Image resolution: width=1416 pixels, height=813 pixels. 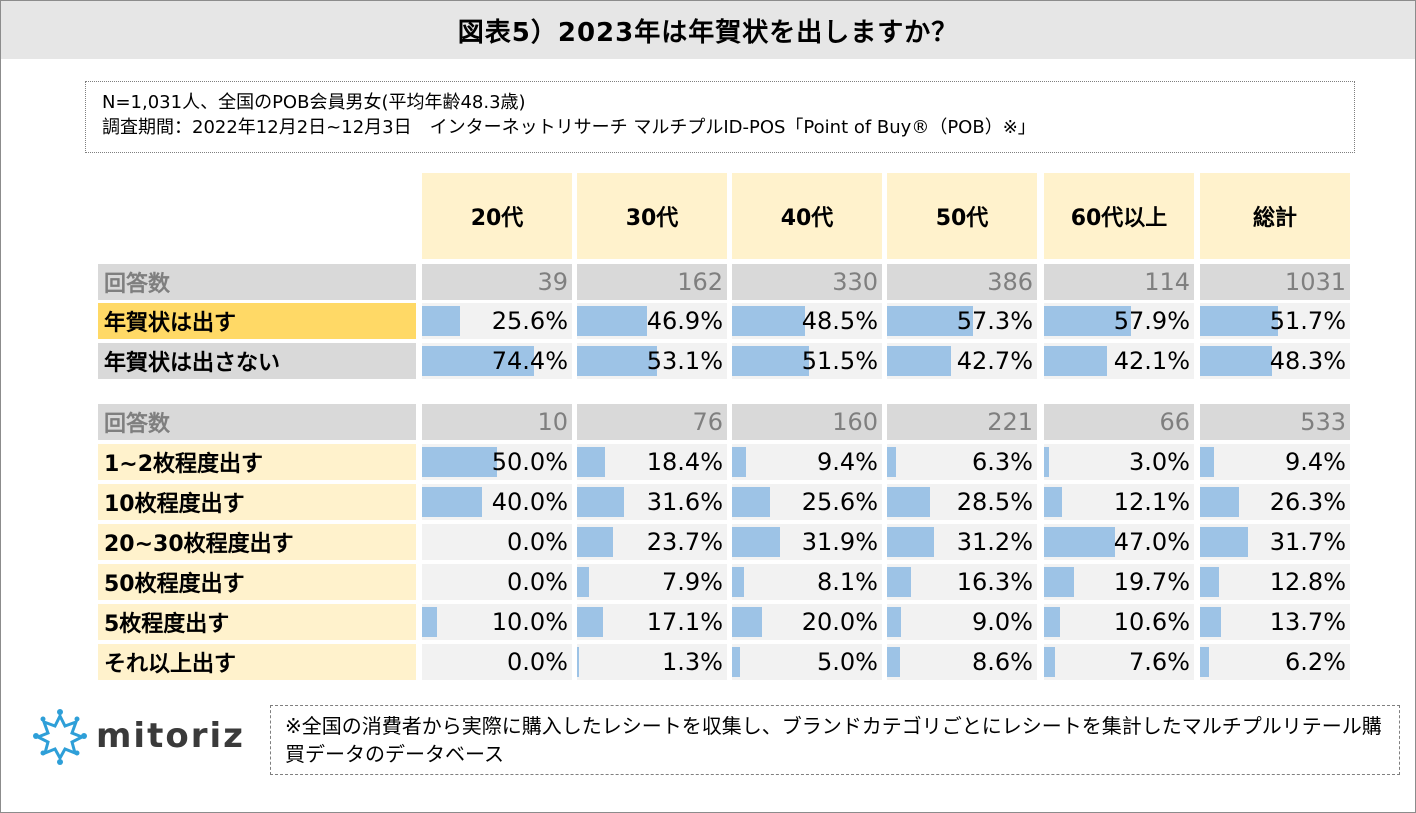 I want to click on value-cell: 18.4%, so click(x=652, y=462).